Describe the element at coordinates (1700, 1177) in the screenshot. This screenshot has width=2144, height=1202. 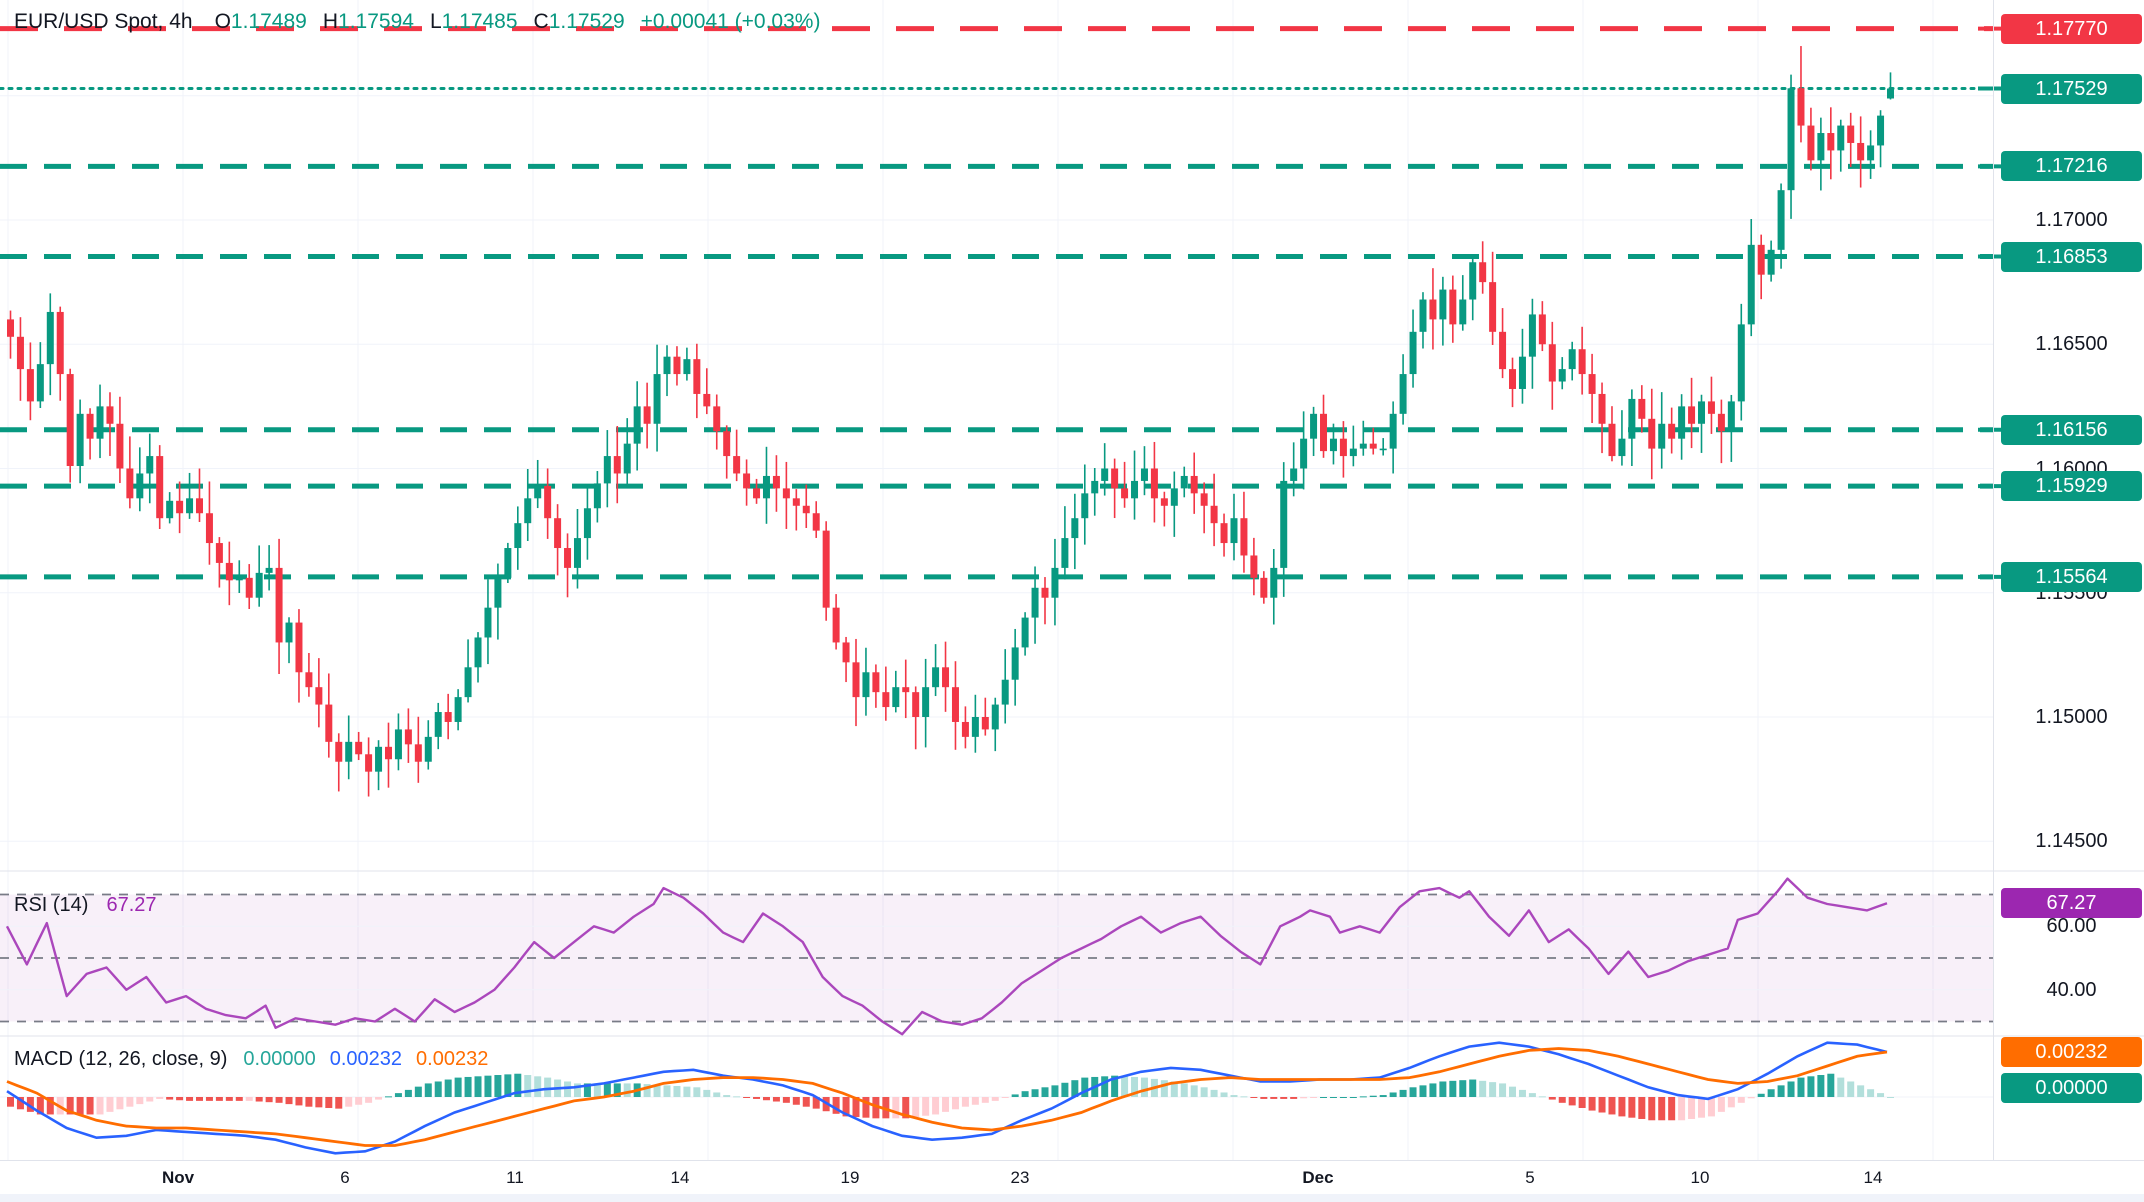
I see `time-axis-label: 10` at that location.